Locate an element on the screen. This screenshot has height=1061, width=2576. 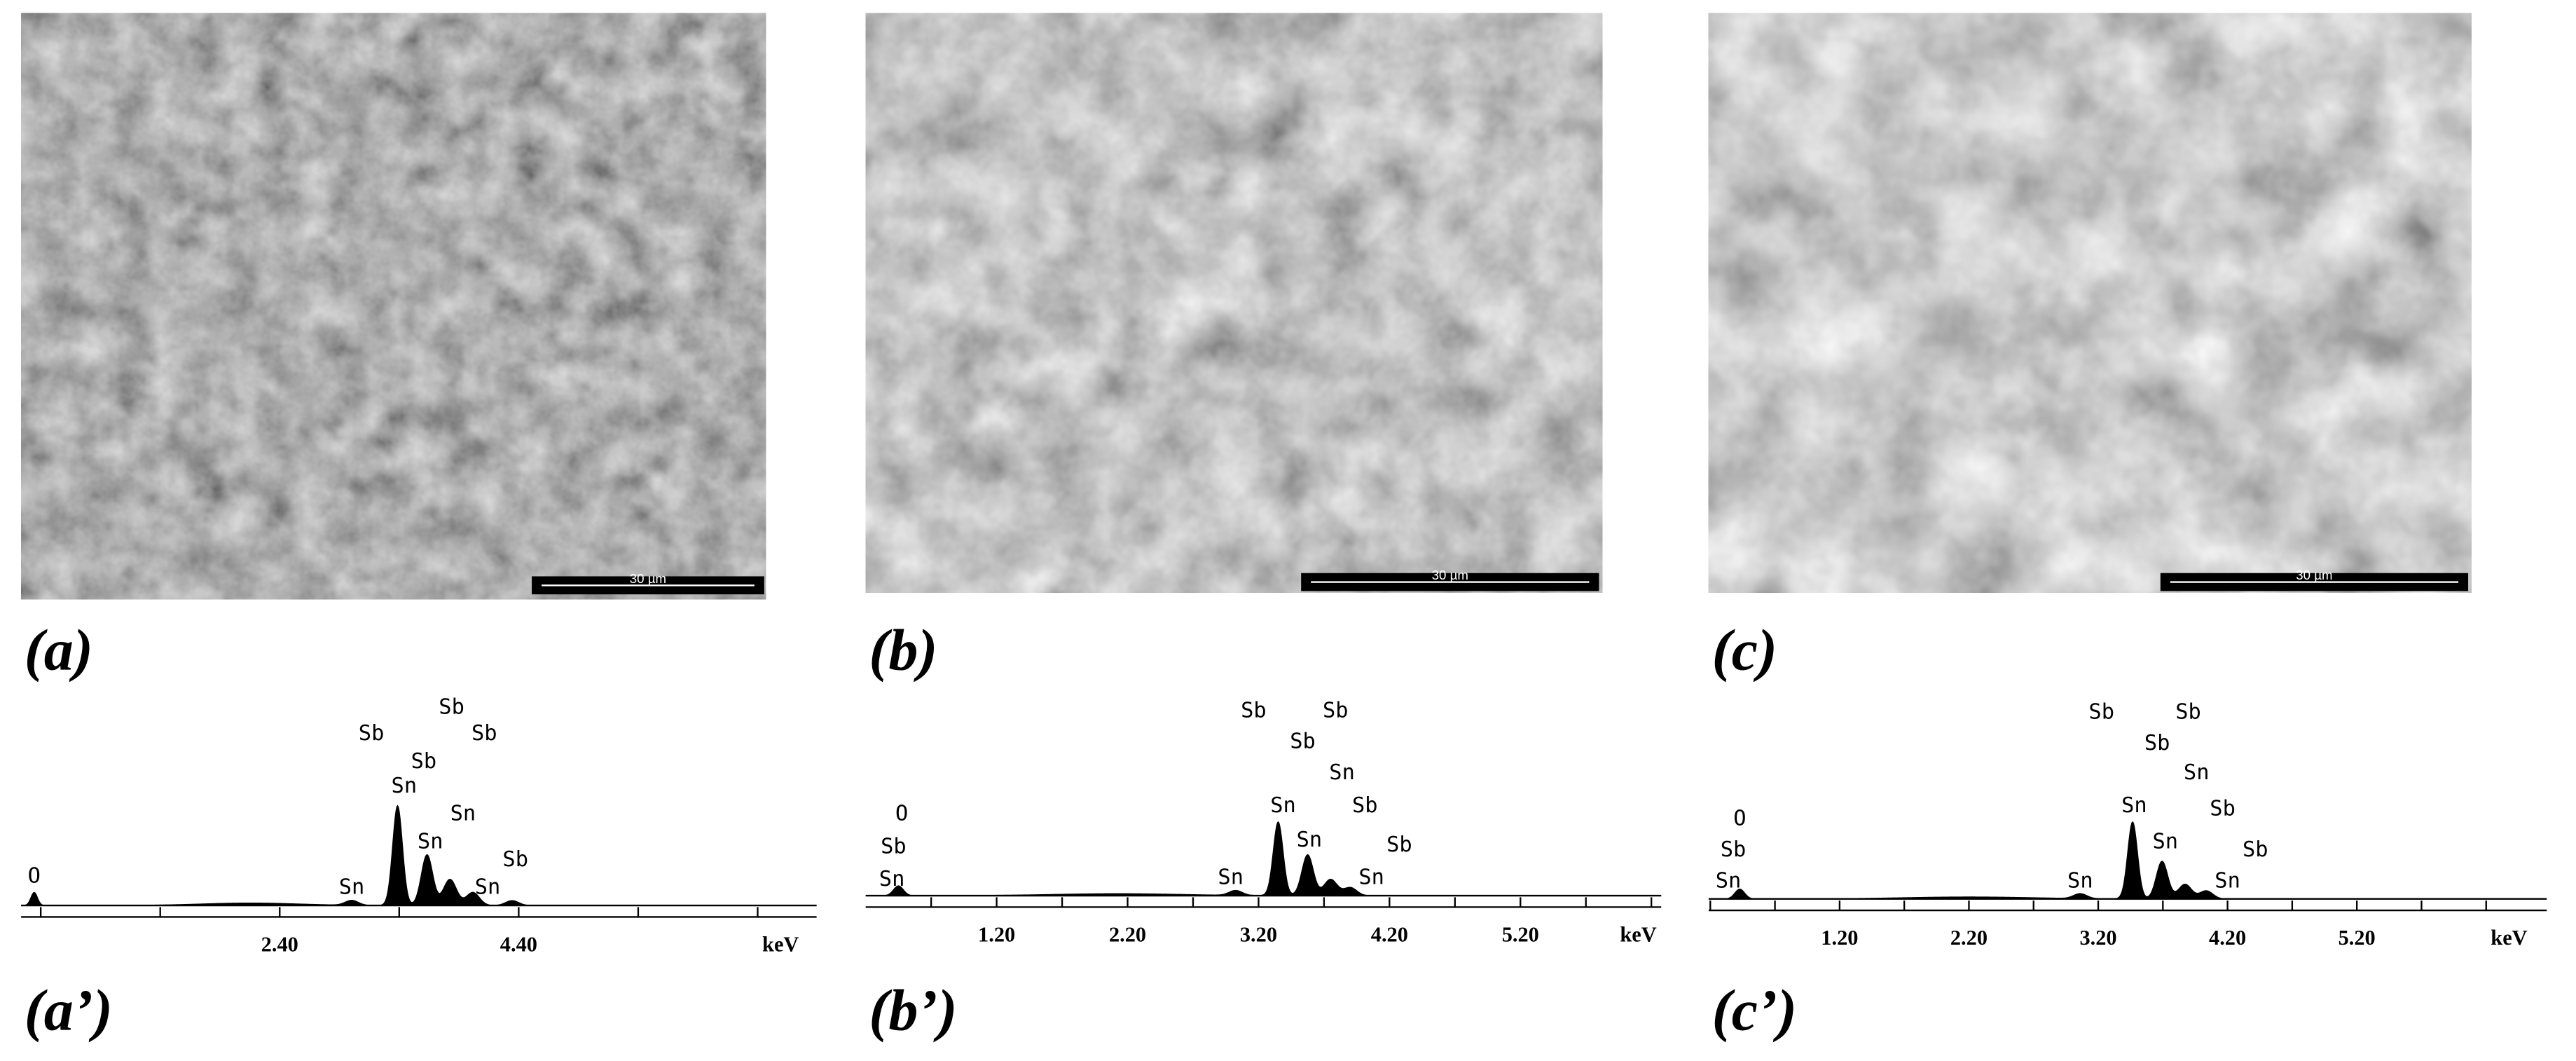
tick-label: 4.40 is located at coordinates (518, 944).